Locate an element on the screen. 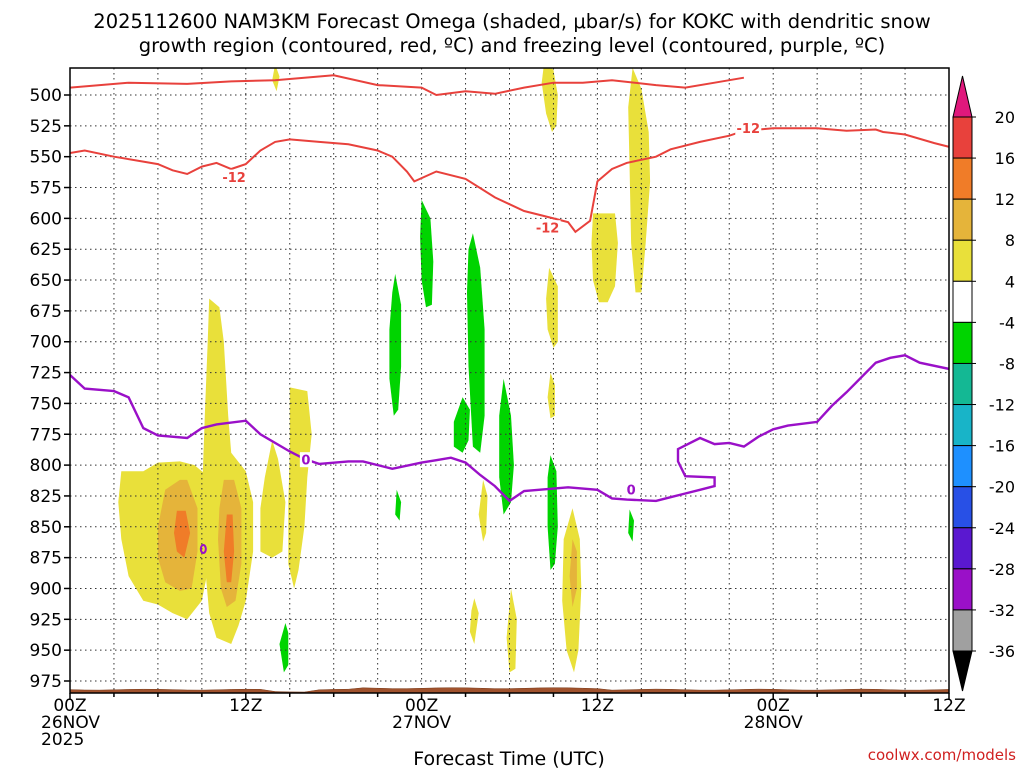 Image resolution: width=1024 pixels, height=768 pixels. y-tick-label-950: 950 is located at coordinates (46, 651).